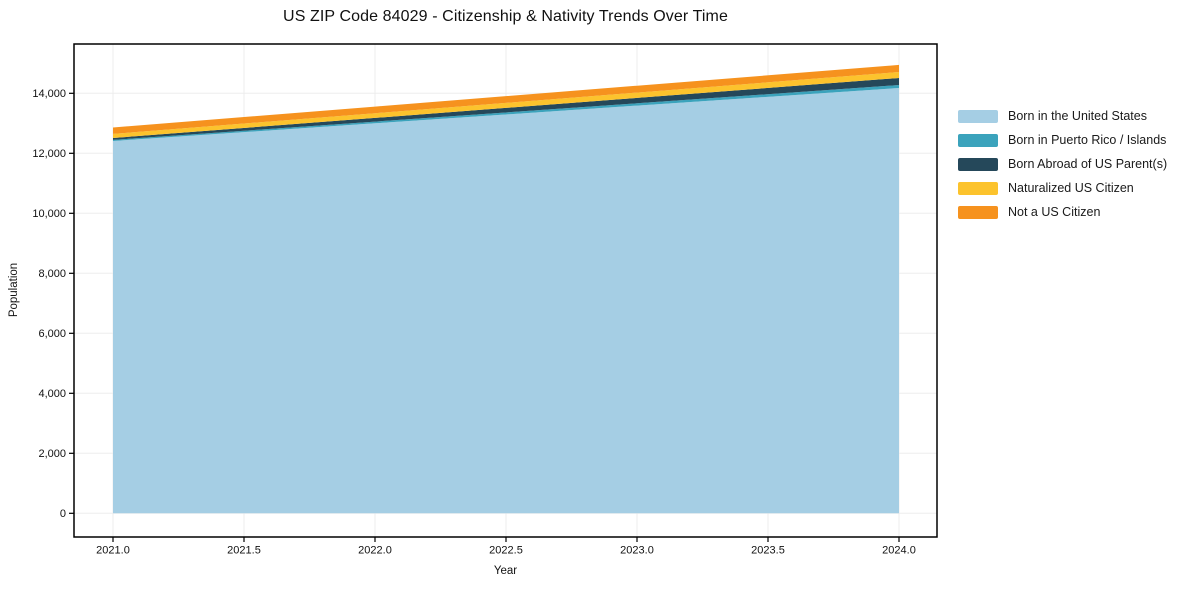  What do you see at coordinates (1077, 116) in the screenshot?
I see `legend-label: Born in the United States` at bounding box center [1077, 116].